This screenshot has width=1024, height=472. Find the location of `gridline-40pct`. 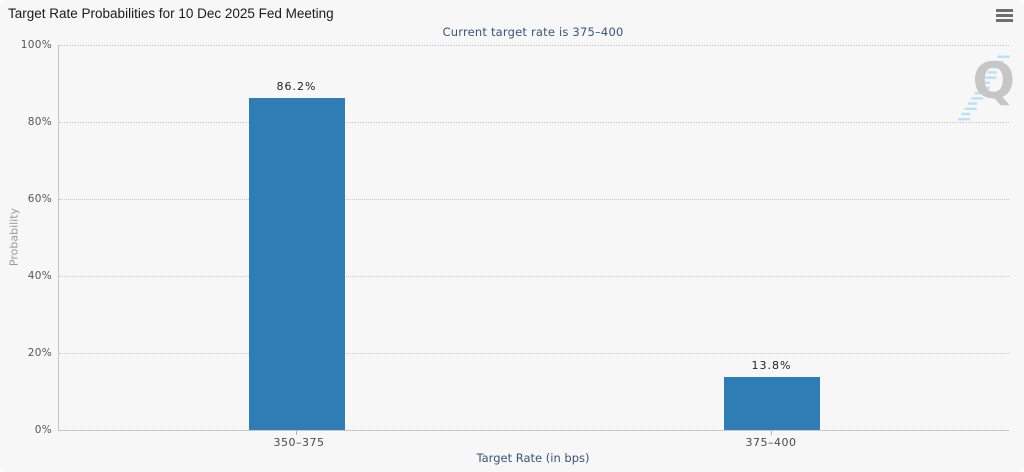

gridline-40pct is located at coordinates (534, 276).